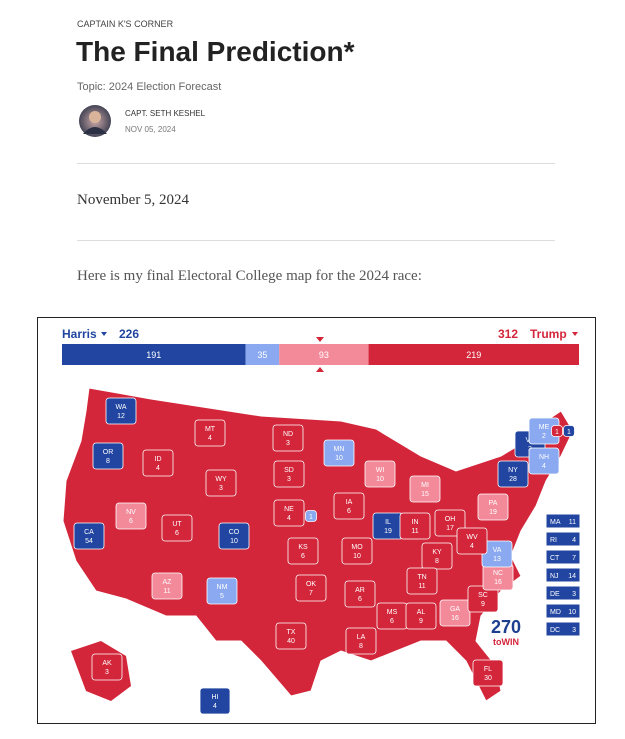 This screenshot has height=739, width=625. I want to click on divider, so click(316, 240).